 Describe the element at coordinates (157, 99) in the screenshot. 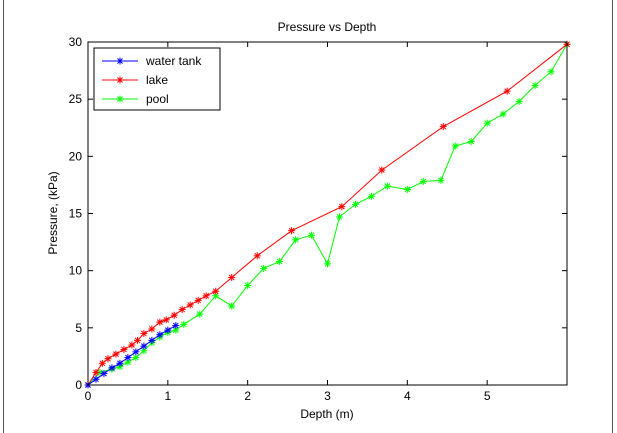

I see `legend-label-pool: pool` at that location.